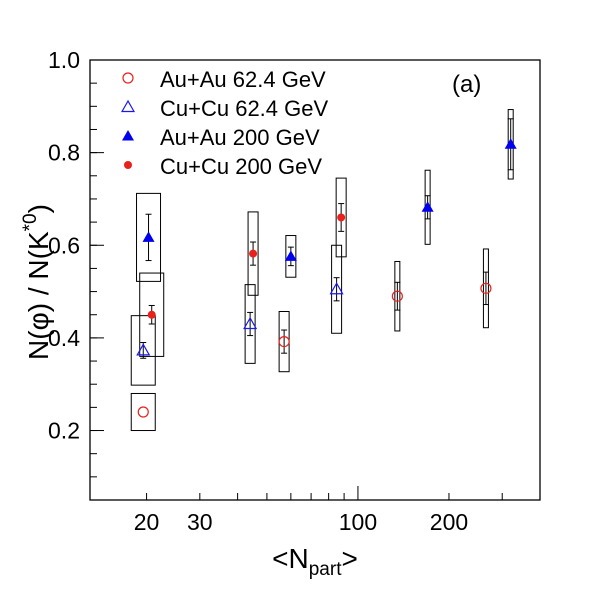  I want to click on legend-label: Au+Au 200 GeV, so click(240, 137).